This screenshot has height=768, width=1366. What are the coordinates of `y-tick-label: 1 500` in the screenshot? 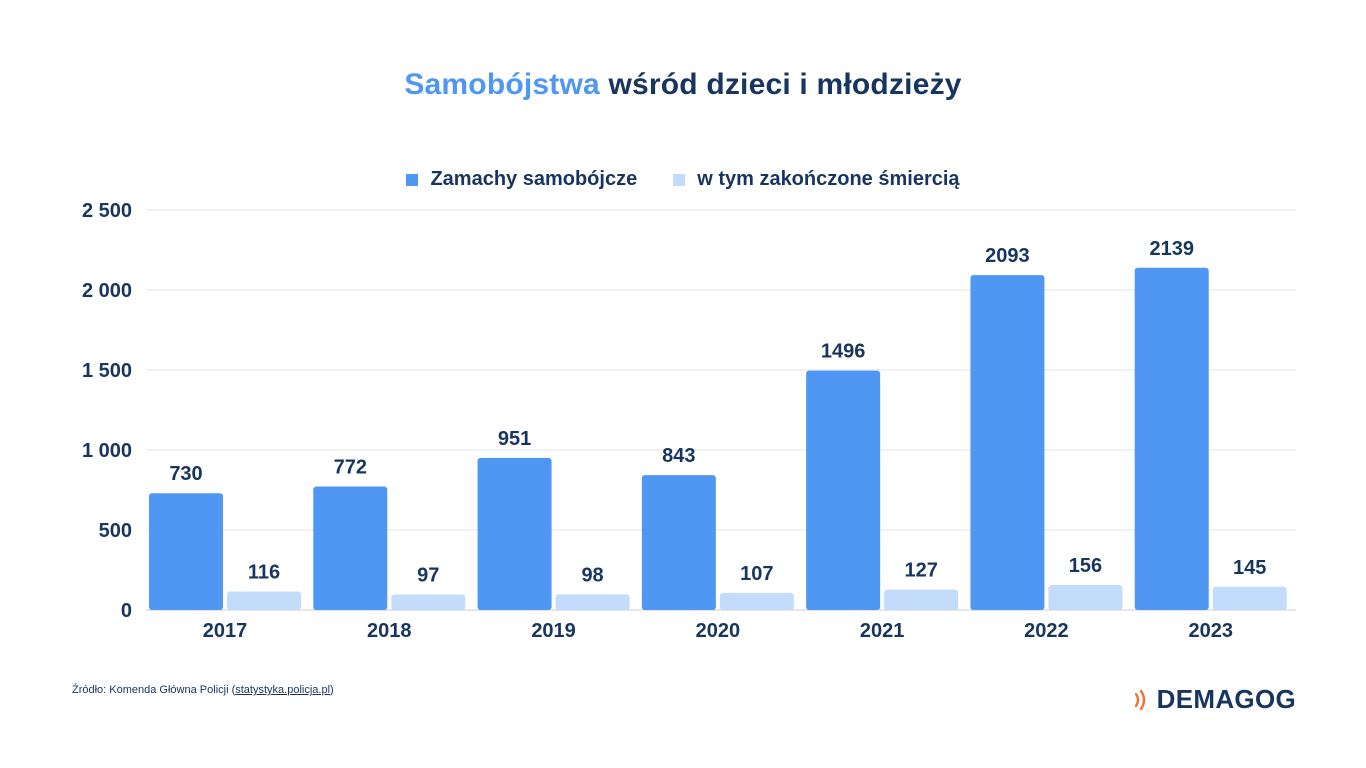 It's located at (107, 371).